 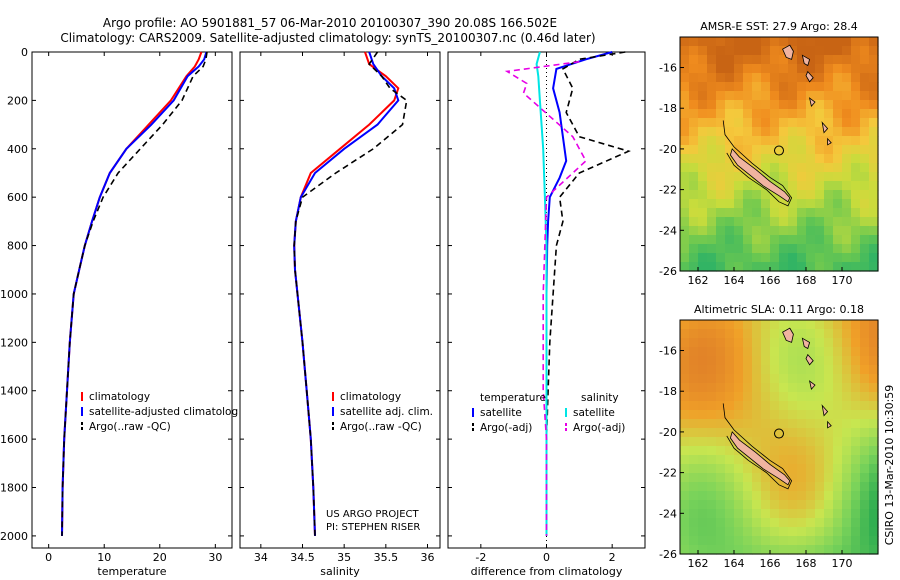 I want to click on y-tick-label: 1800, so click(x=14, y=488).